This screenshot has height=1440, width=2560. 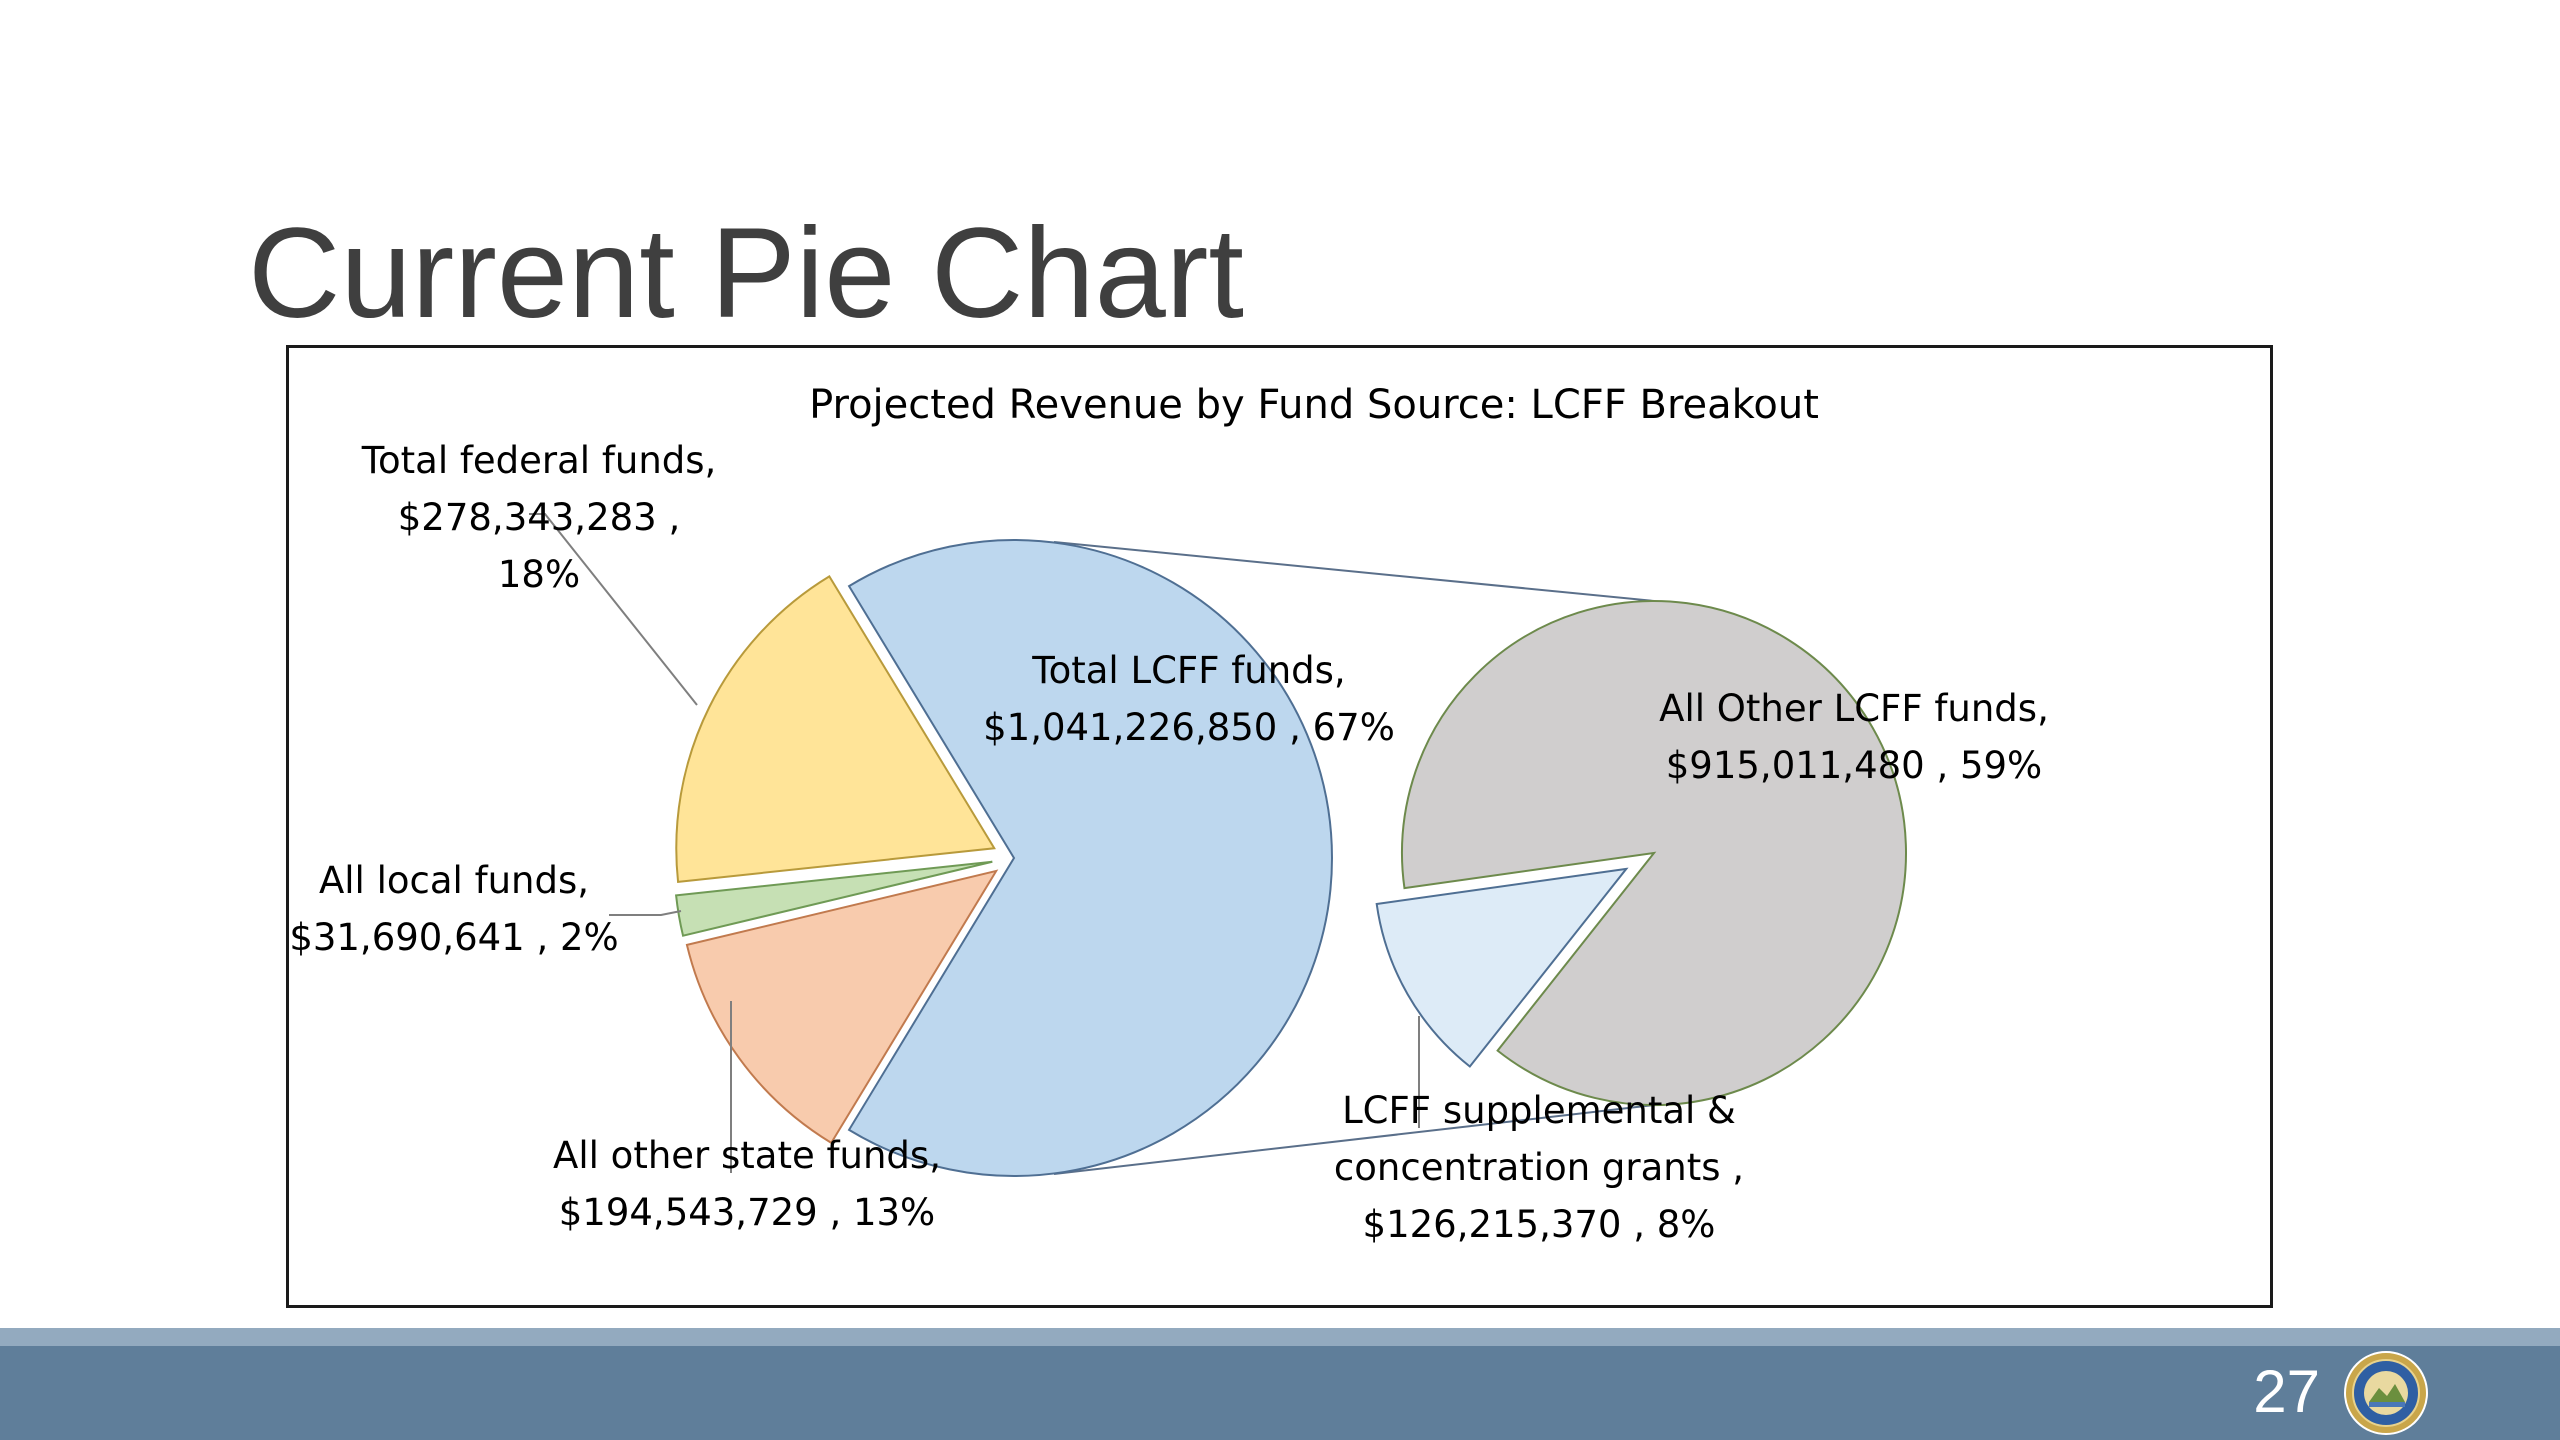 I want to click on pie-slice-all-other-state-funds, so click(x=842, y=1007).